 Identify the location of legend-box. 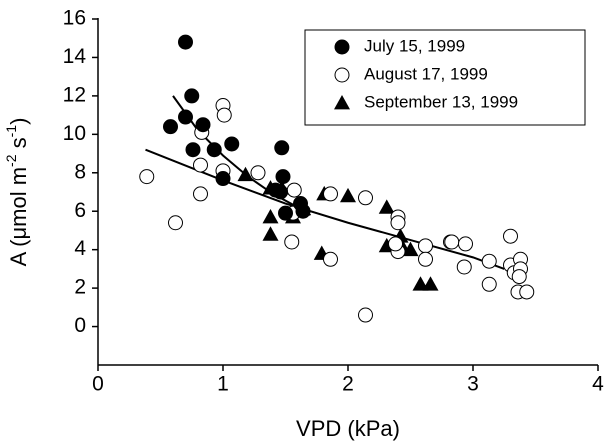
(445, 77).